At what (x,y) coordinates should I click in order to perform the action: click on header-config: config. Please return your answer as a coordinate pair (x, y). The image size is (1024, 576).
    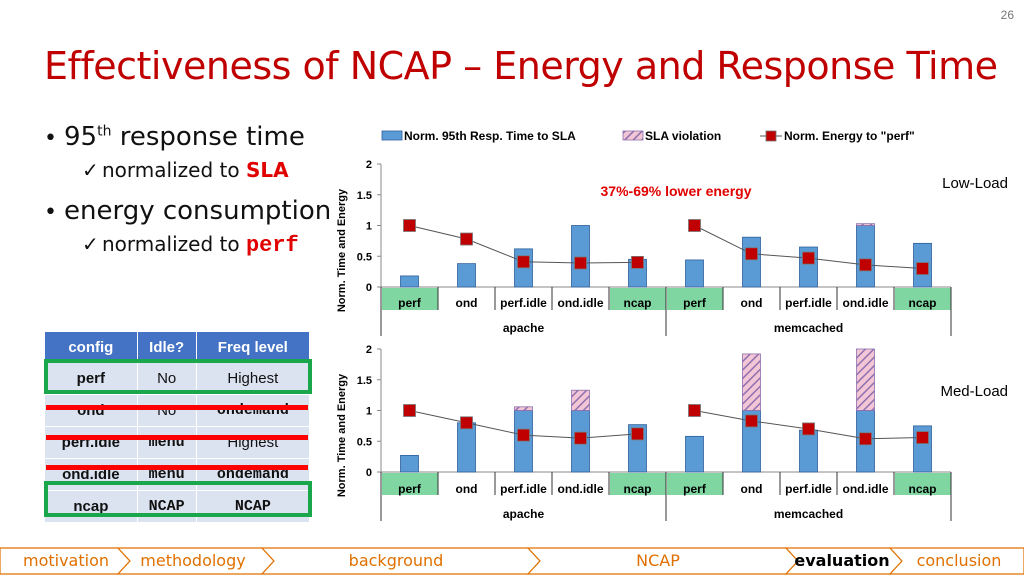
    Looking at the image, I should click on (91, 347).